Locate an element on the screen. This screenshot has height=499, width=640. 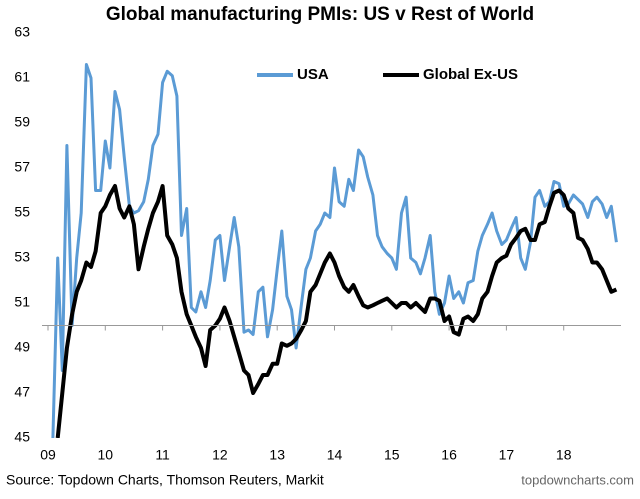
y-tick-label: 61 is located at coordinates (22, 77).